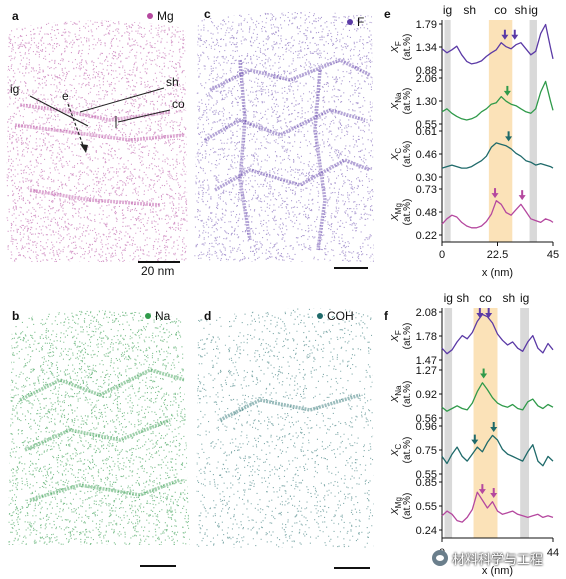 The height and width of the screenshot is (579, 566). What do you see at coordinates (426, 419) in the screenshot?
I see `y-tick-label-Na: 0.56` at bounding box center [426, 419].